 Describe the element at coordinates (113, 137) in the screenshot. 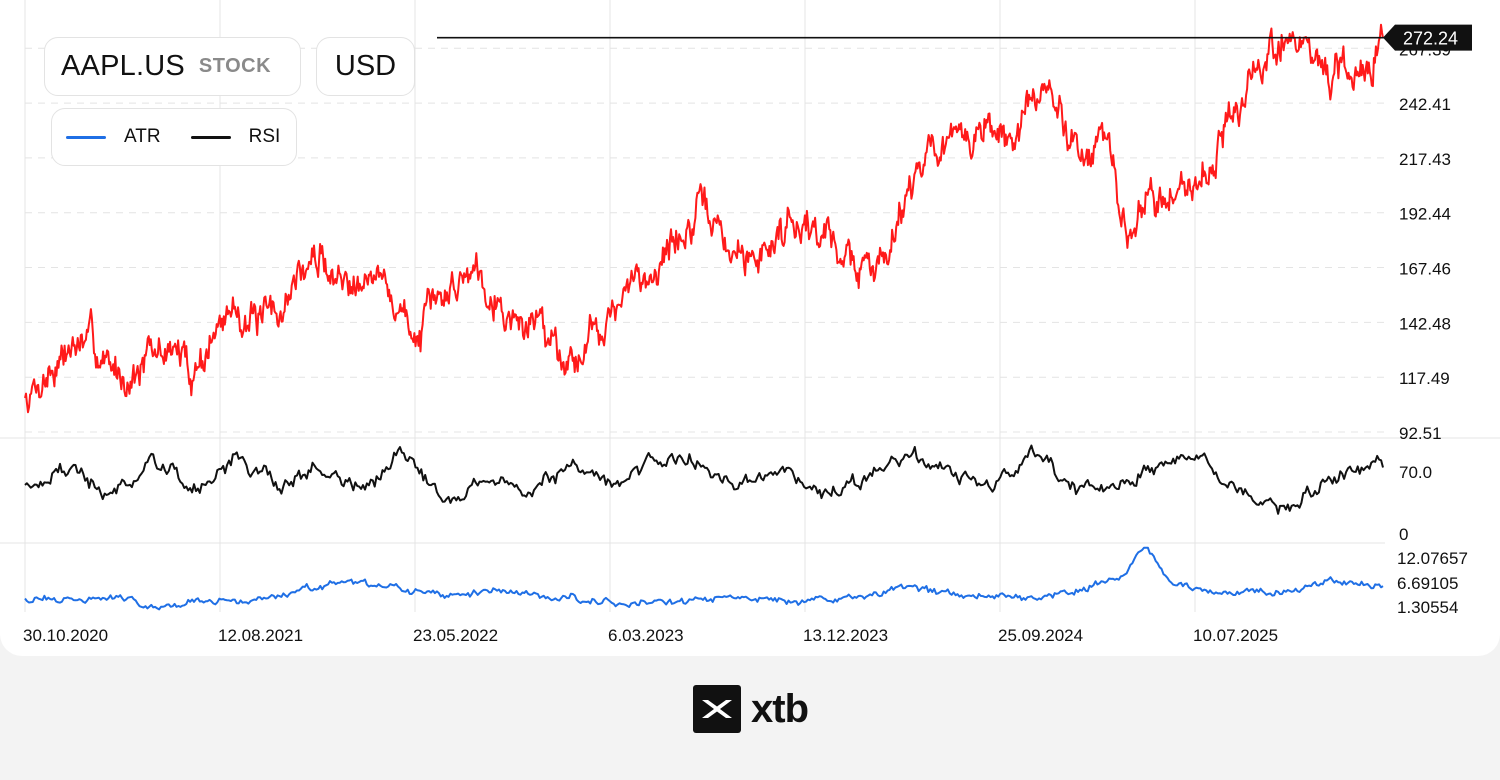

I see `legend-item-atr: ATR` at that location.